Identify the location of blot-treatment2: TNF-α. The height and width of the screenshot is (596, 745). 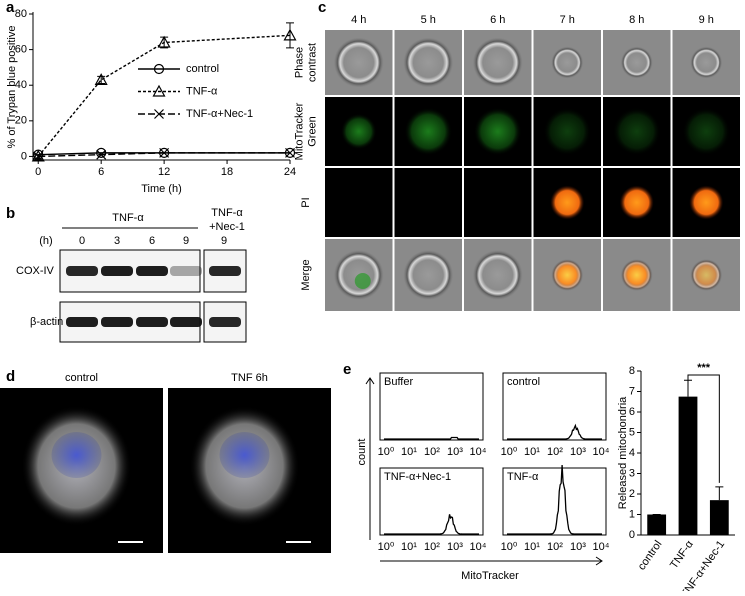
(227, 213).